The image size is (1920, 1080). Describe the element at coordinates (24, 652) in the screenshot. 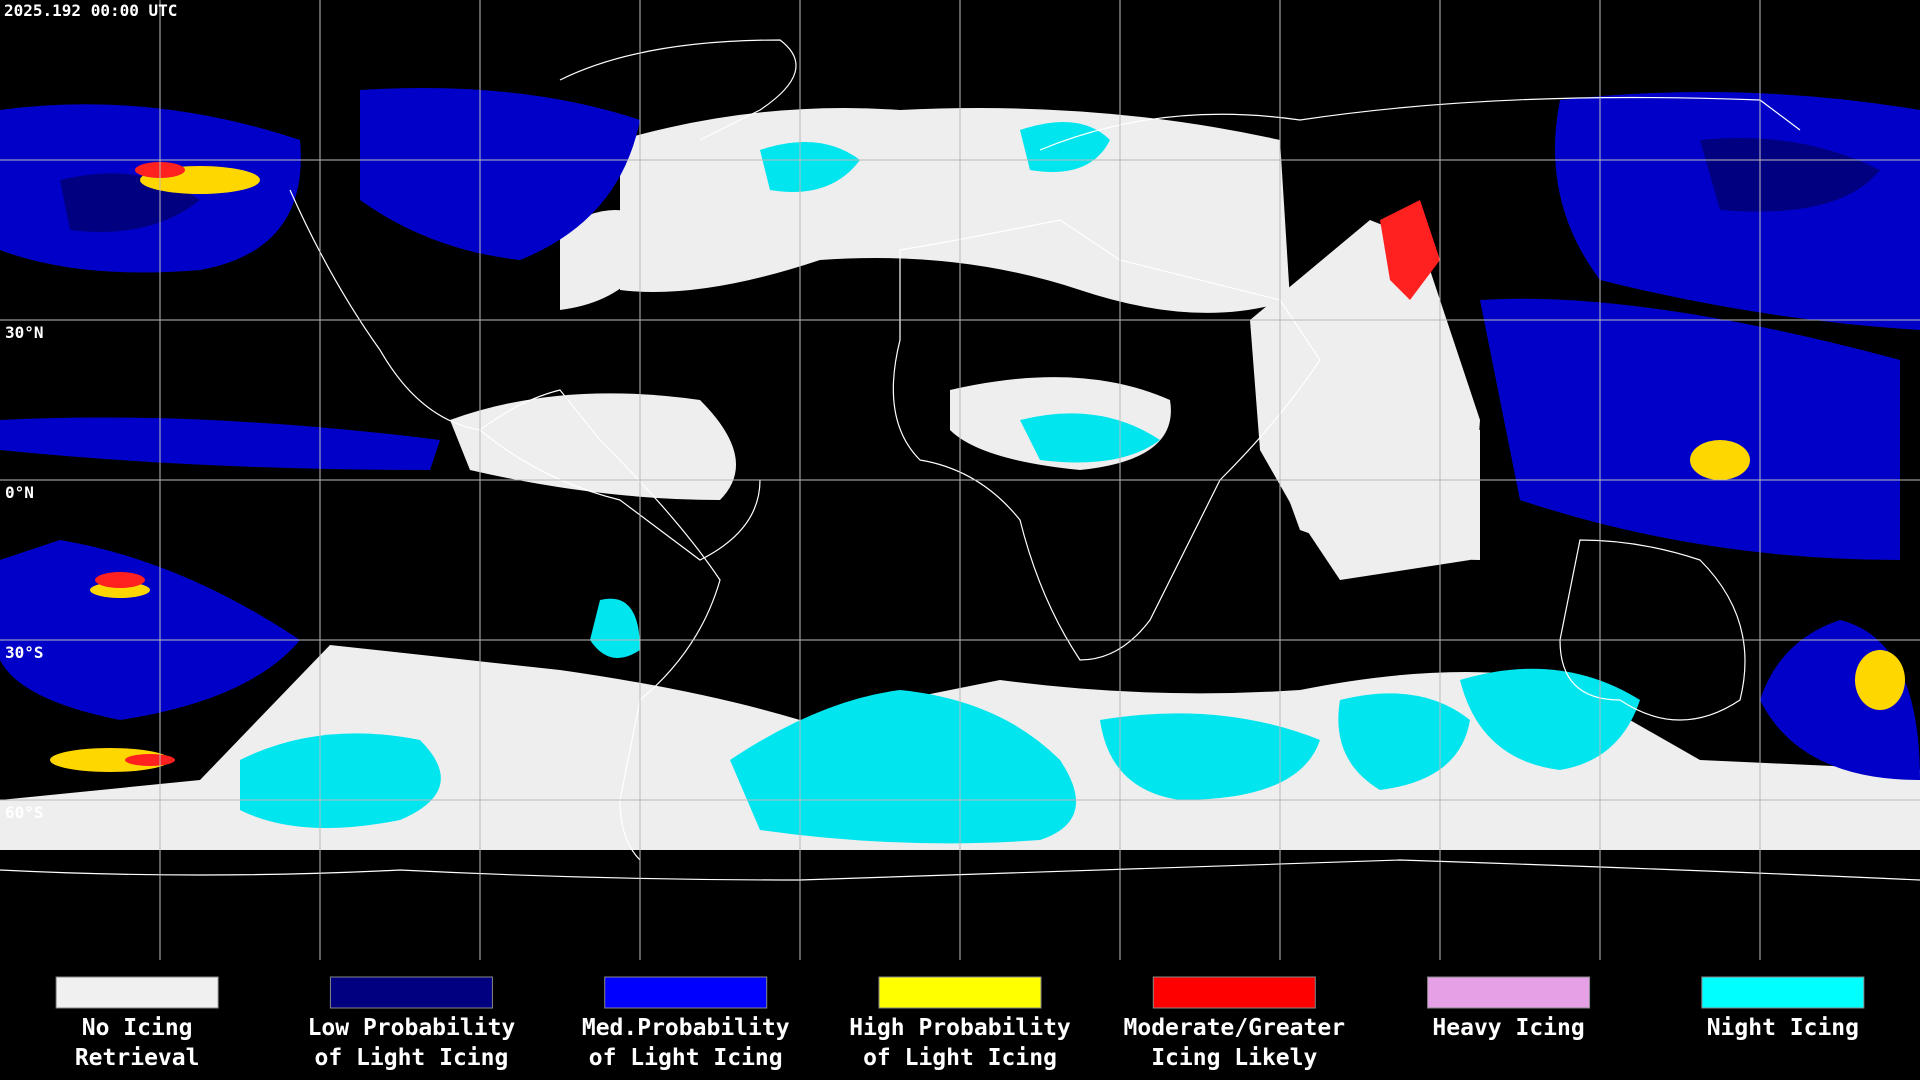

I see `latitude-label: 30°S` at that location.